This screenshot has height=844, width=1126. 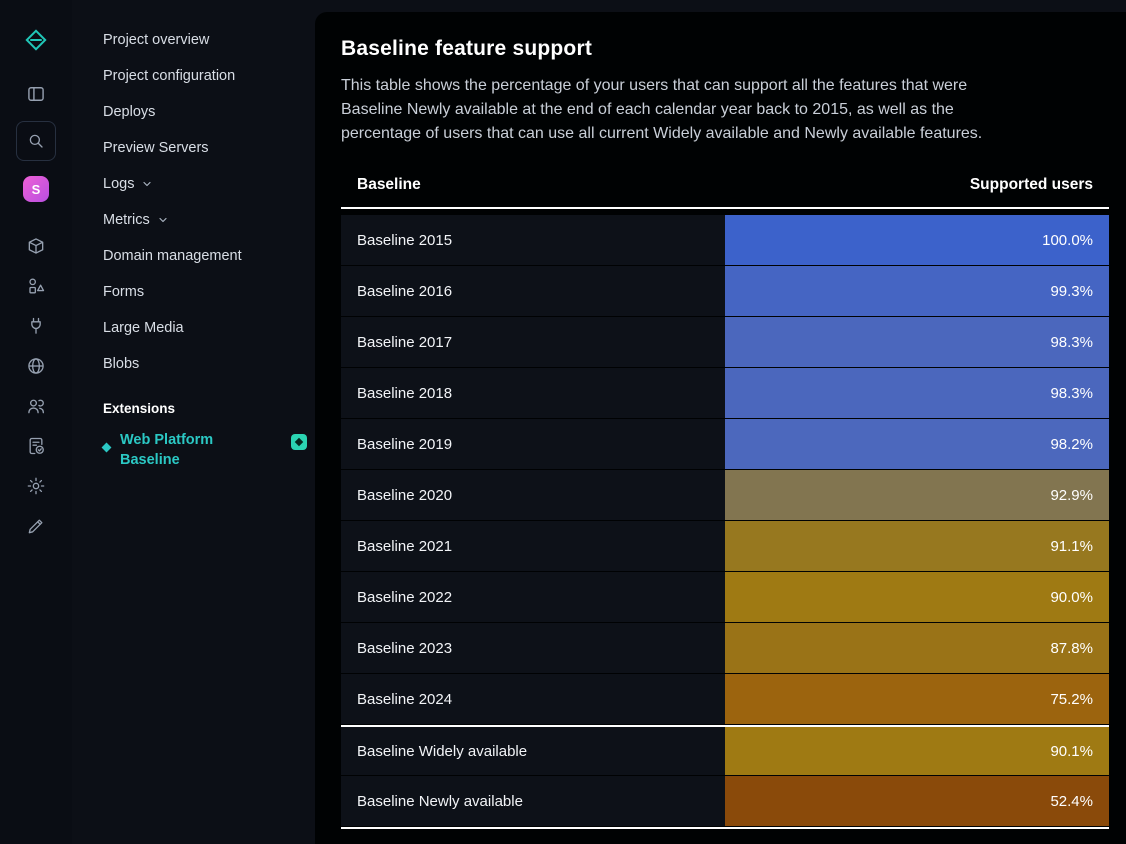 What do you see at coordinates (1071, 597) in the screenshot?
I see `row-value: 90.0%` at bounding box center [1071, 597].